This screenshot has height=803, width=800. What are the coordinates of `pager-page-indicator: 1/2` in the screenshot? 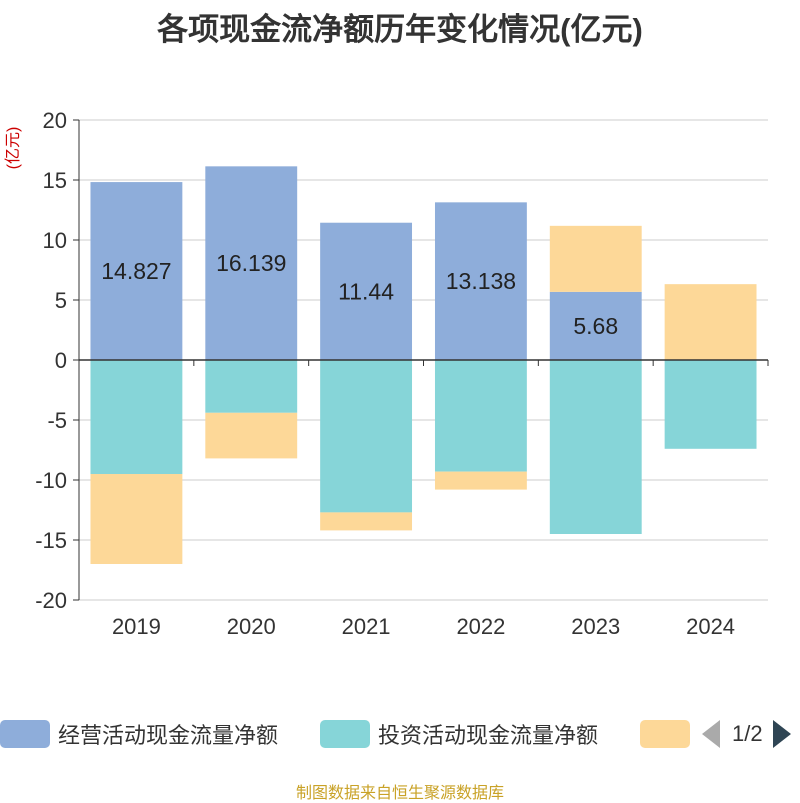 It's located at (747, 734).